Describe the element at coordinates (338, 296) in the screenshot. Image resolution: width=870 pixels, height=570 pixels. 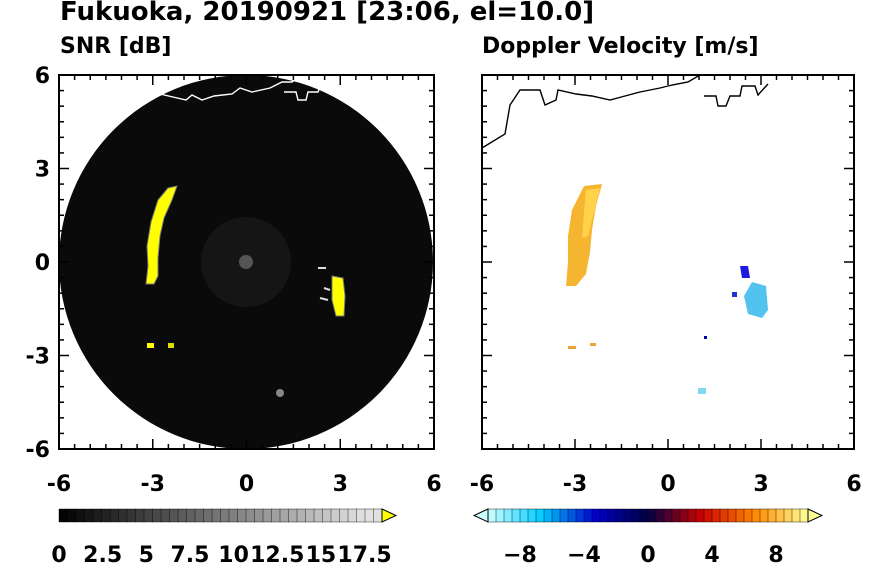
I see `snr-echo-east-band` at that location.